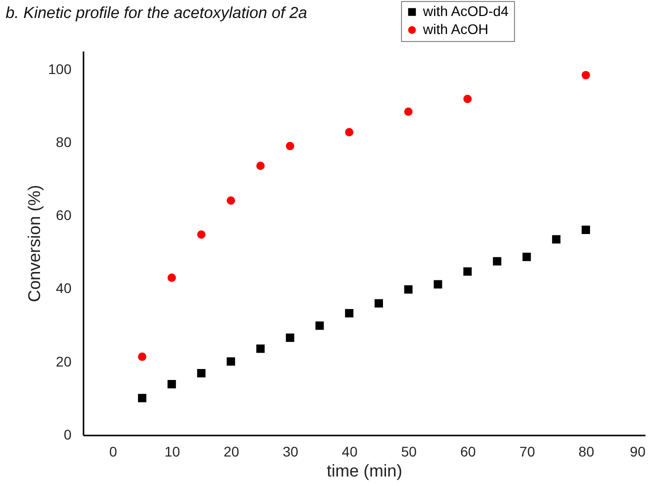 This screenshot has height=486, width=657. What do you see at coordinates (113, 452) in the screenshot?
I see `x-tick-label: 0` at bounding box center [113, 452].